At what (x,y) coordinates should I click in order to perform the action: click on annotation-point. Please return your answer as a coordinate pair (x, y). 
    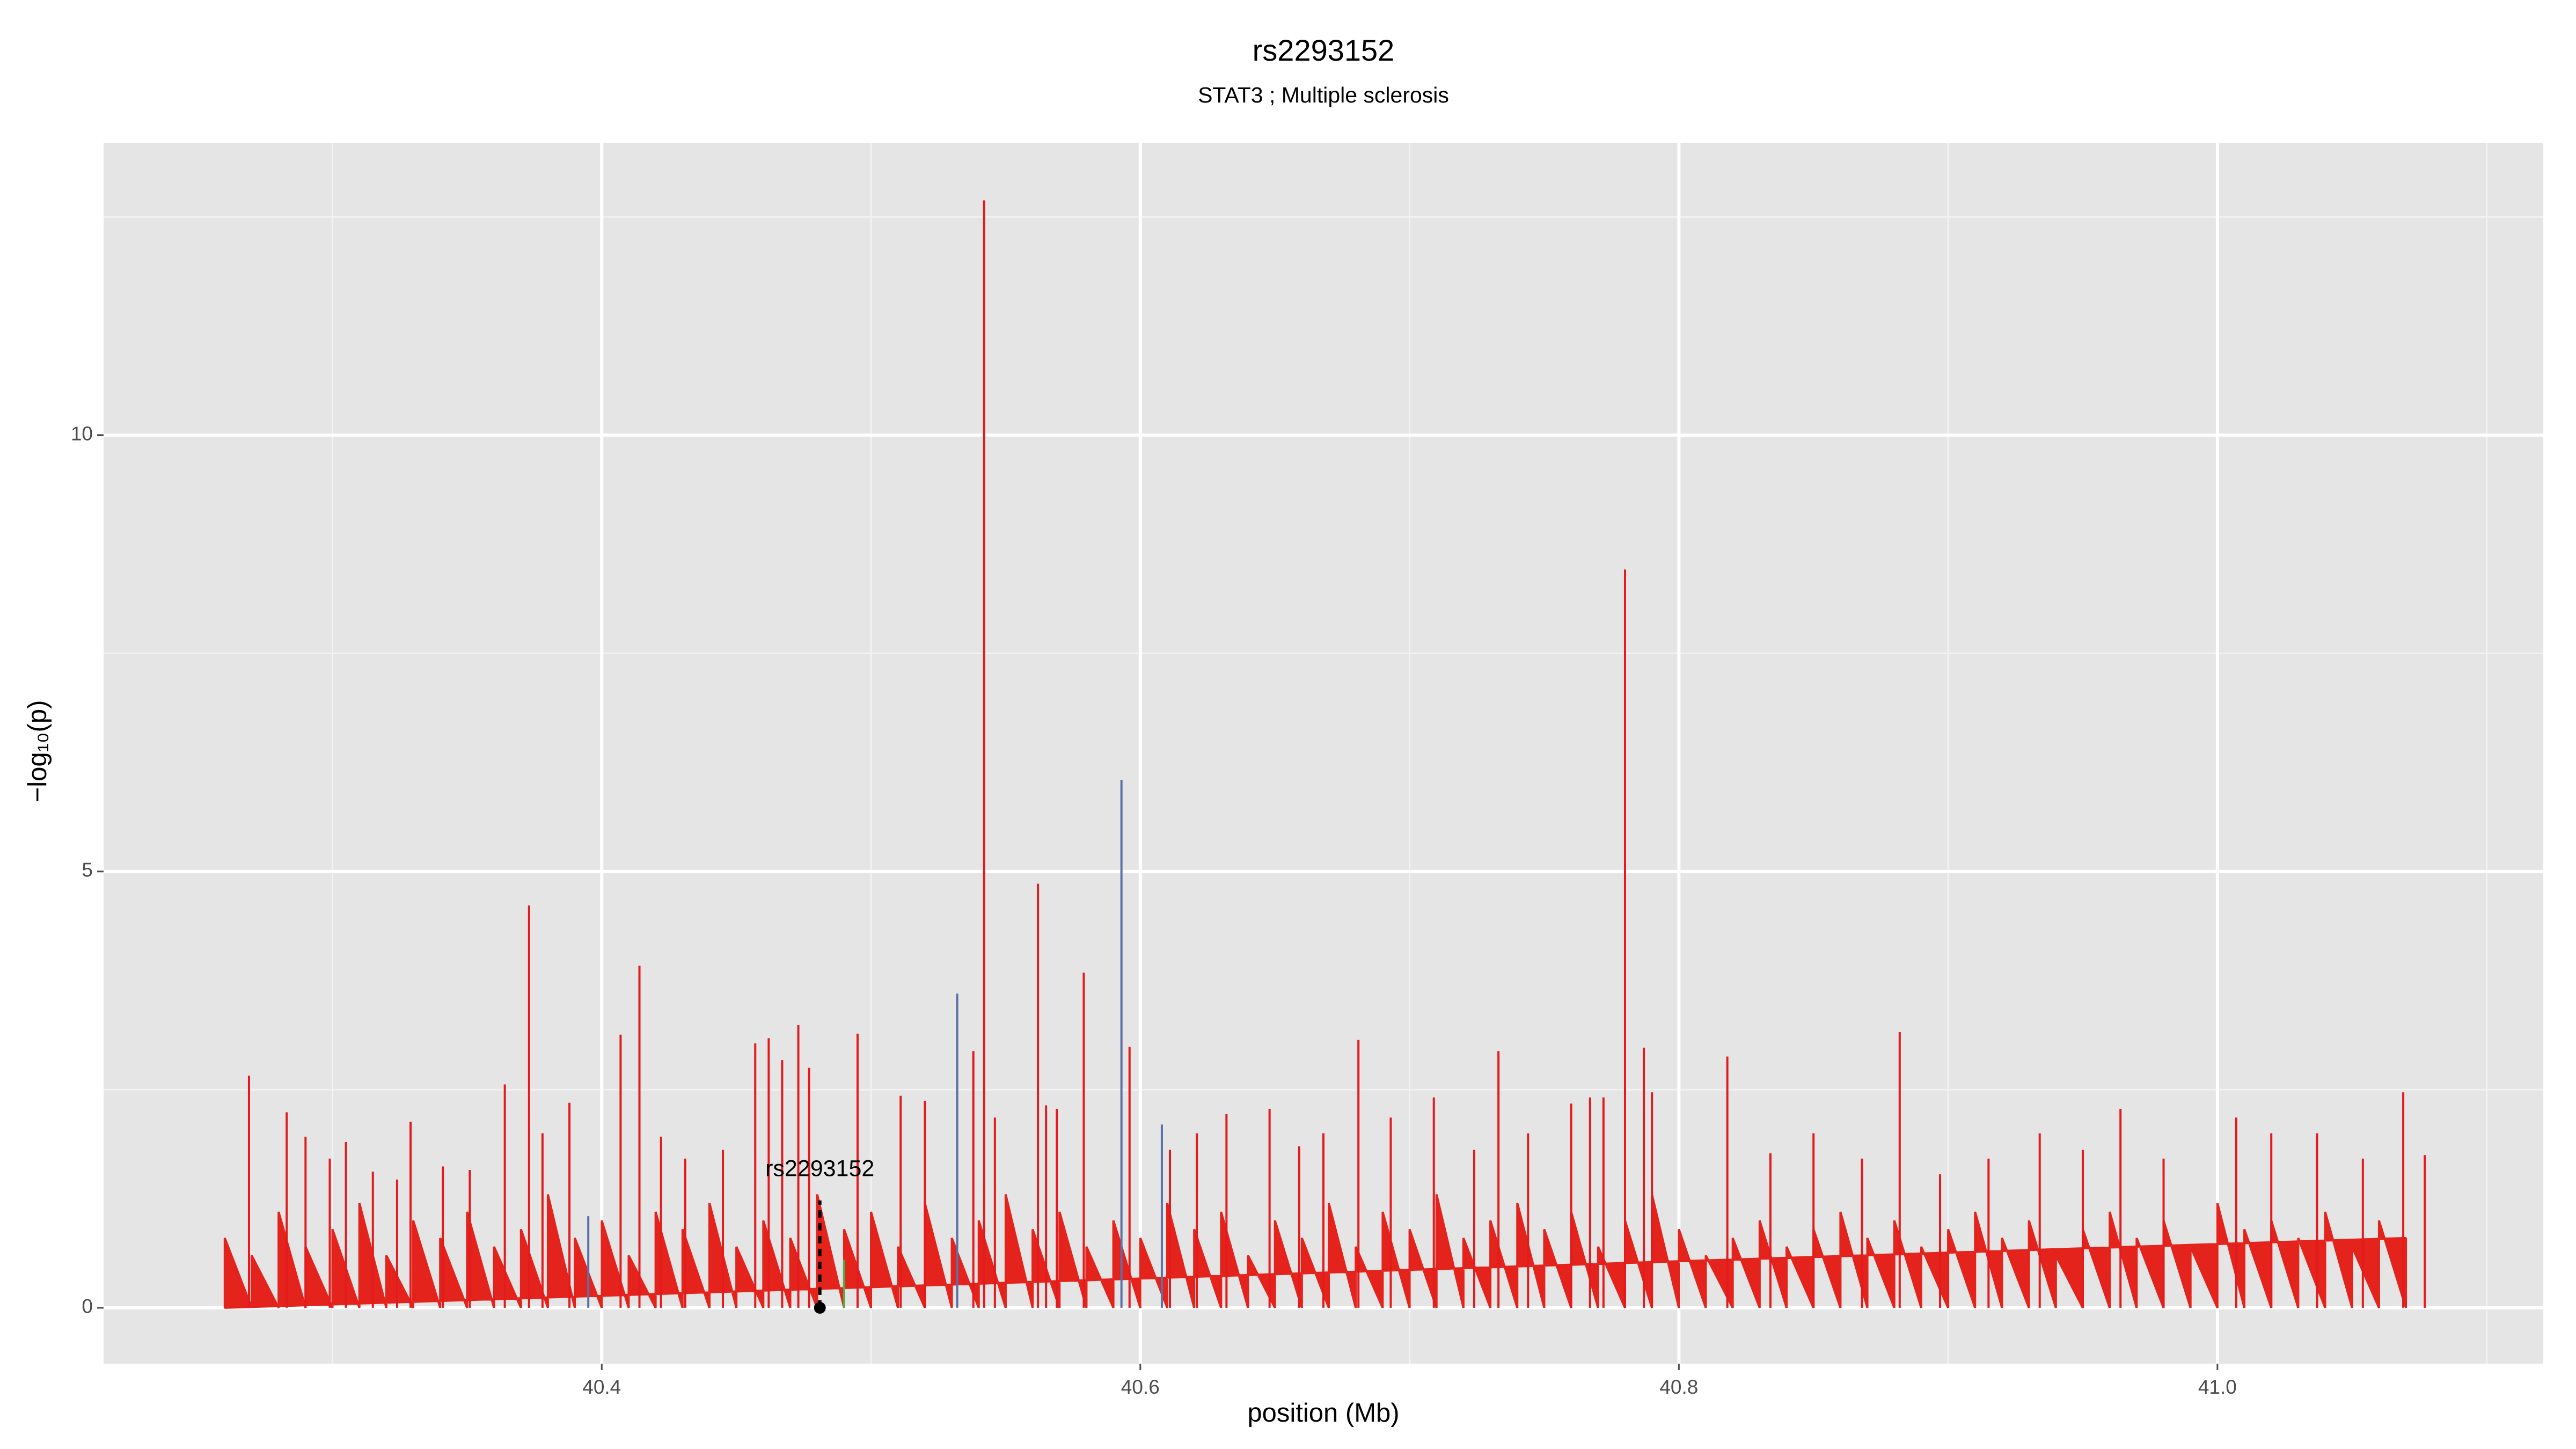
    Looking at the image, I should click on (820, 1307).